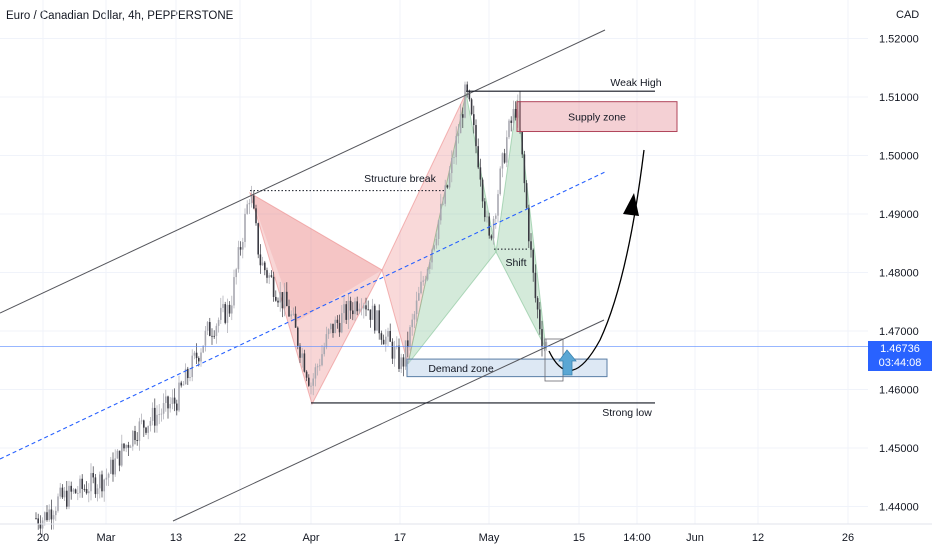 The image size is (932, 550). What do you see at coordinates (899, 508) in the screenshot?
I see `y-tick-label: 1.44000` at bounding box center [899, 508].